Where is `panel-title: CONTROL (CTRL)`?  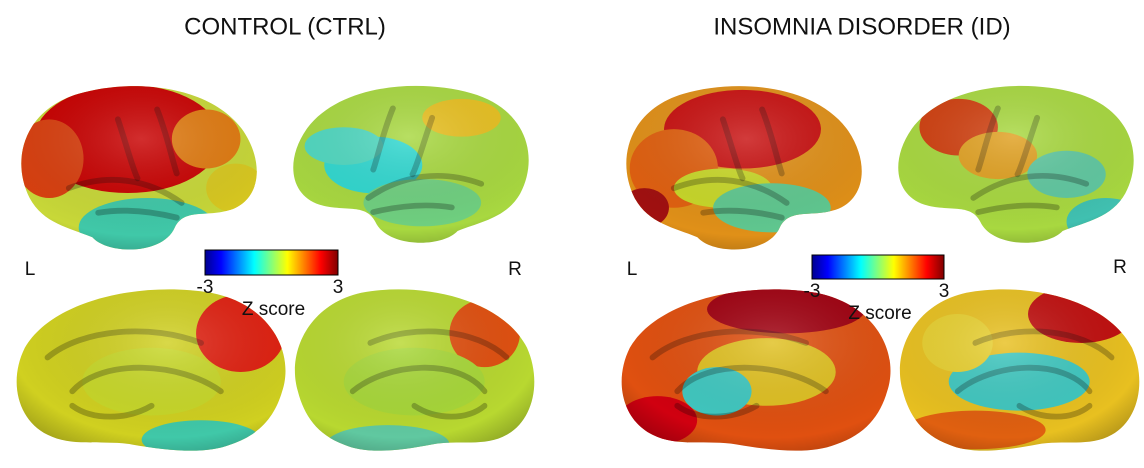 panel-title: CONTROL (CTRL) is located at coordinates (285, 26).